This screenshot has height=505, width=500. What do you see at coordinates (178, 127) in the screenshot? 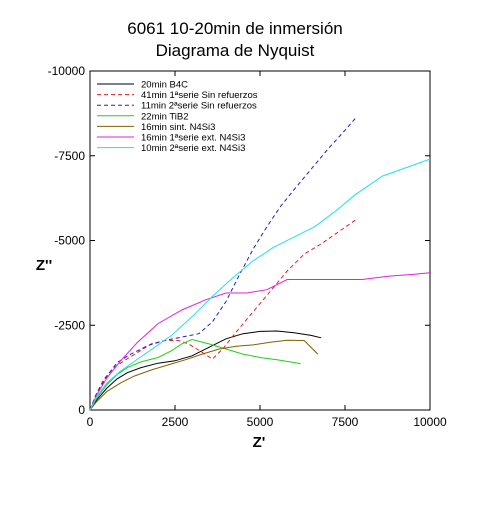
I see `legend-label: 16min sint. N4Si3` at bounding box center [178, 127].